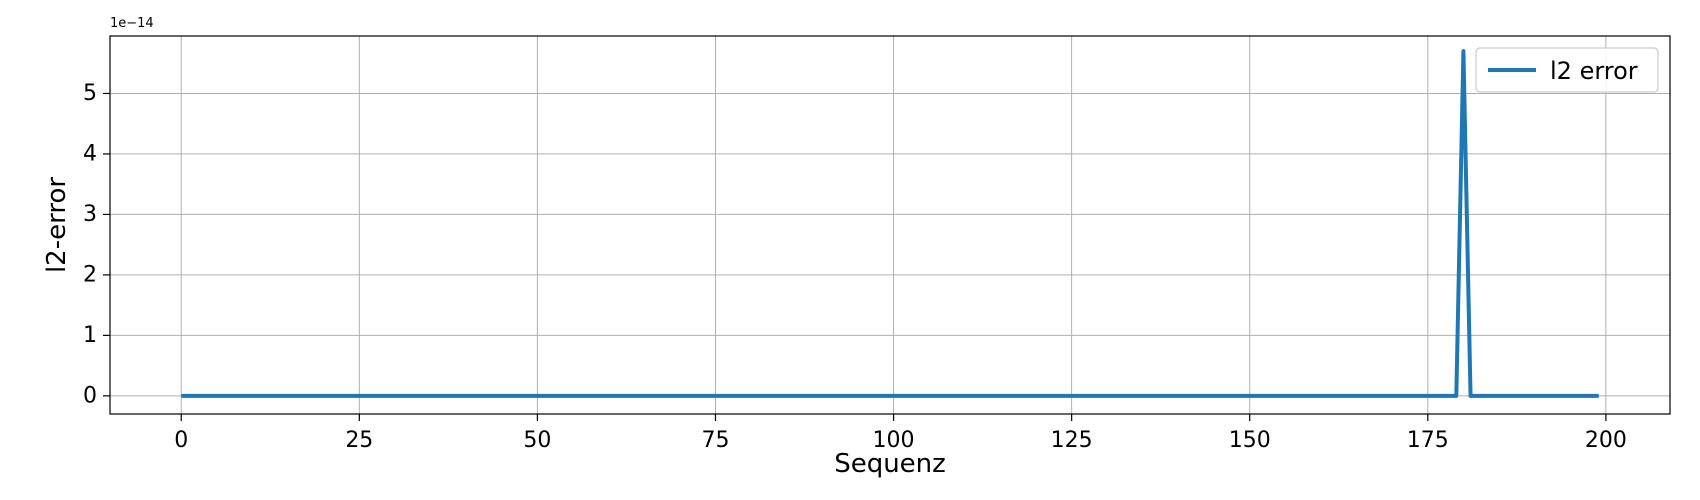  What do you see at coordinates (890, 464) in the screenshot?
I see `x-axis-title: Sequenz` at bounding box center [890, 464].